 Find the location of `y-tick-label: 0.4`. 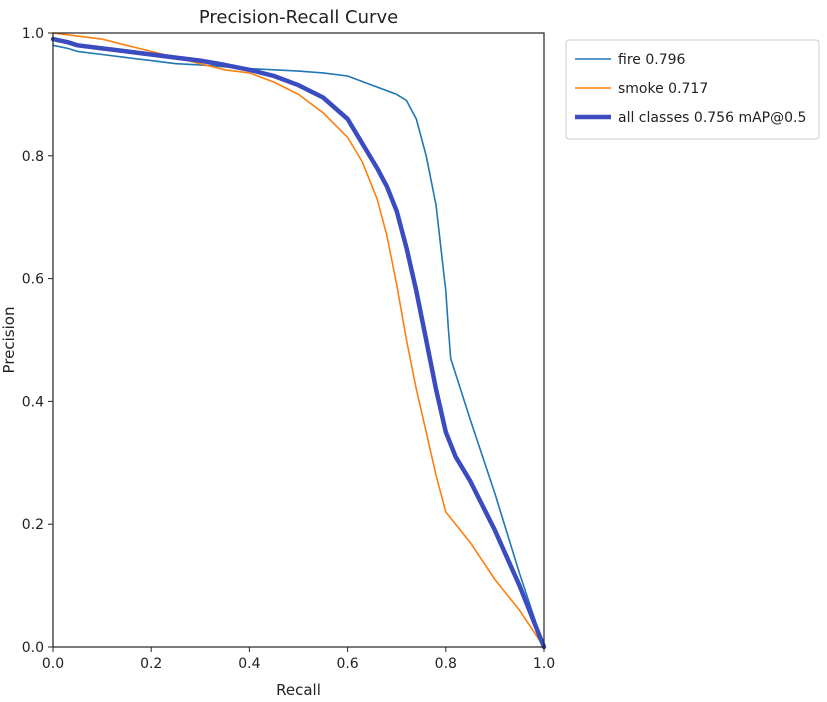

y-tick-label: 0.4 is located at coordinates (33, 402).